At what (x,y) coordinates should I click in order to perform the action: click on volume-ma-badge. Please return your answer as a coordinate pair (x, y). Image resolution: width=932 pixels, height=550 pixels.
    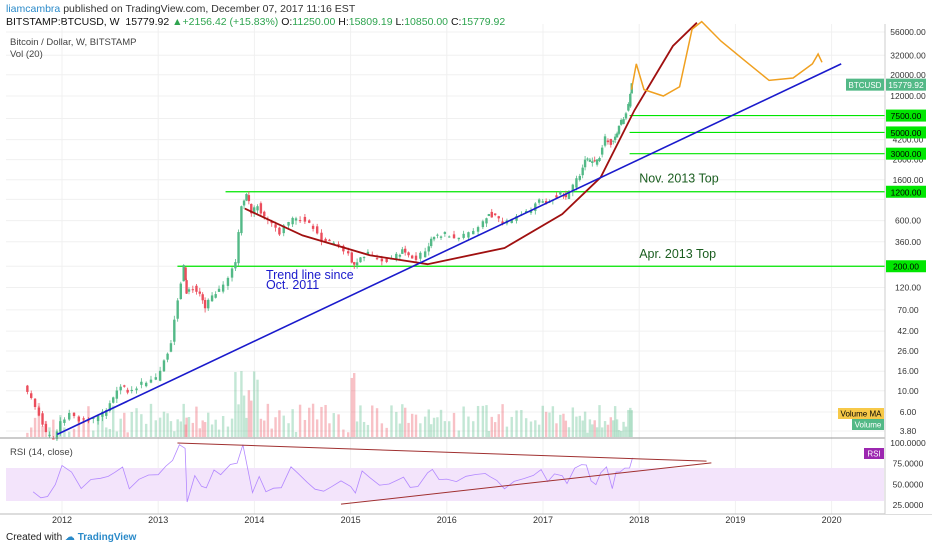
    Looking at the image, I should click on (861, 413).